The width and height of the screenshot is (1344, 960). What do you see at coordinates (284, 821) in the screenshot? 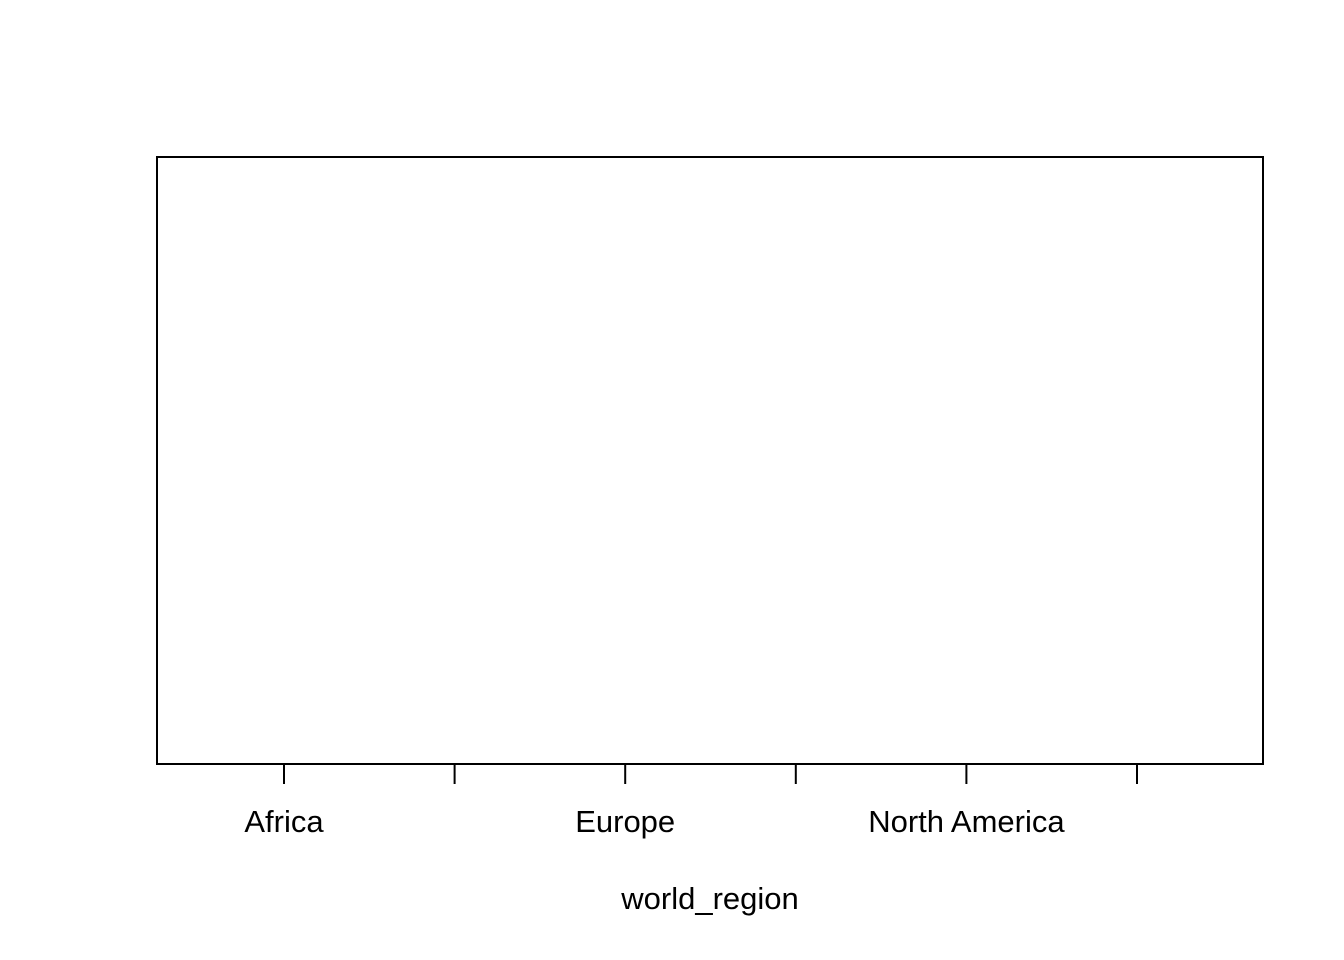
I see `x-tick-label: Africa` at bounding box center [284, 821].